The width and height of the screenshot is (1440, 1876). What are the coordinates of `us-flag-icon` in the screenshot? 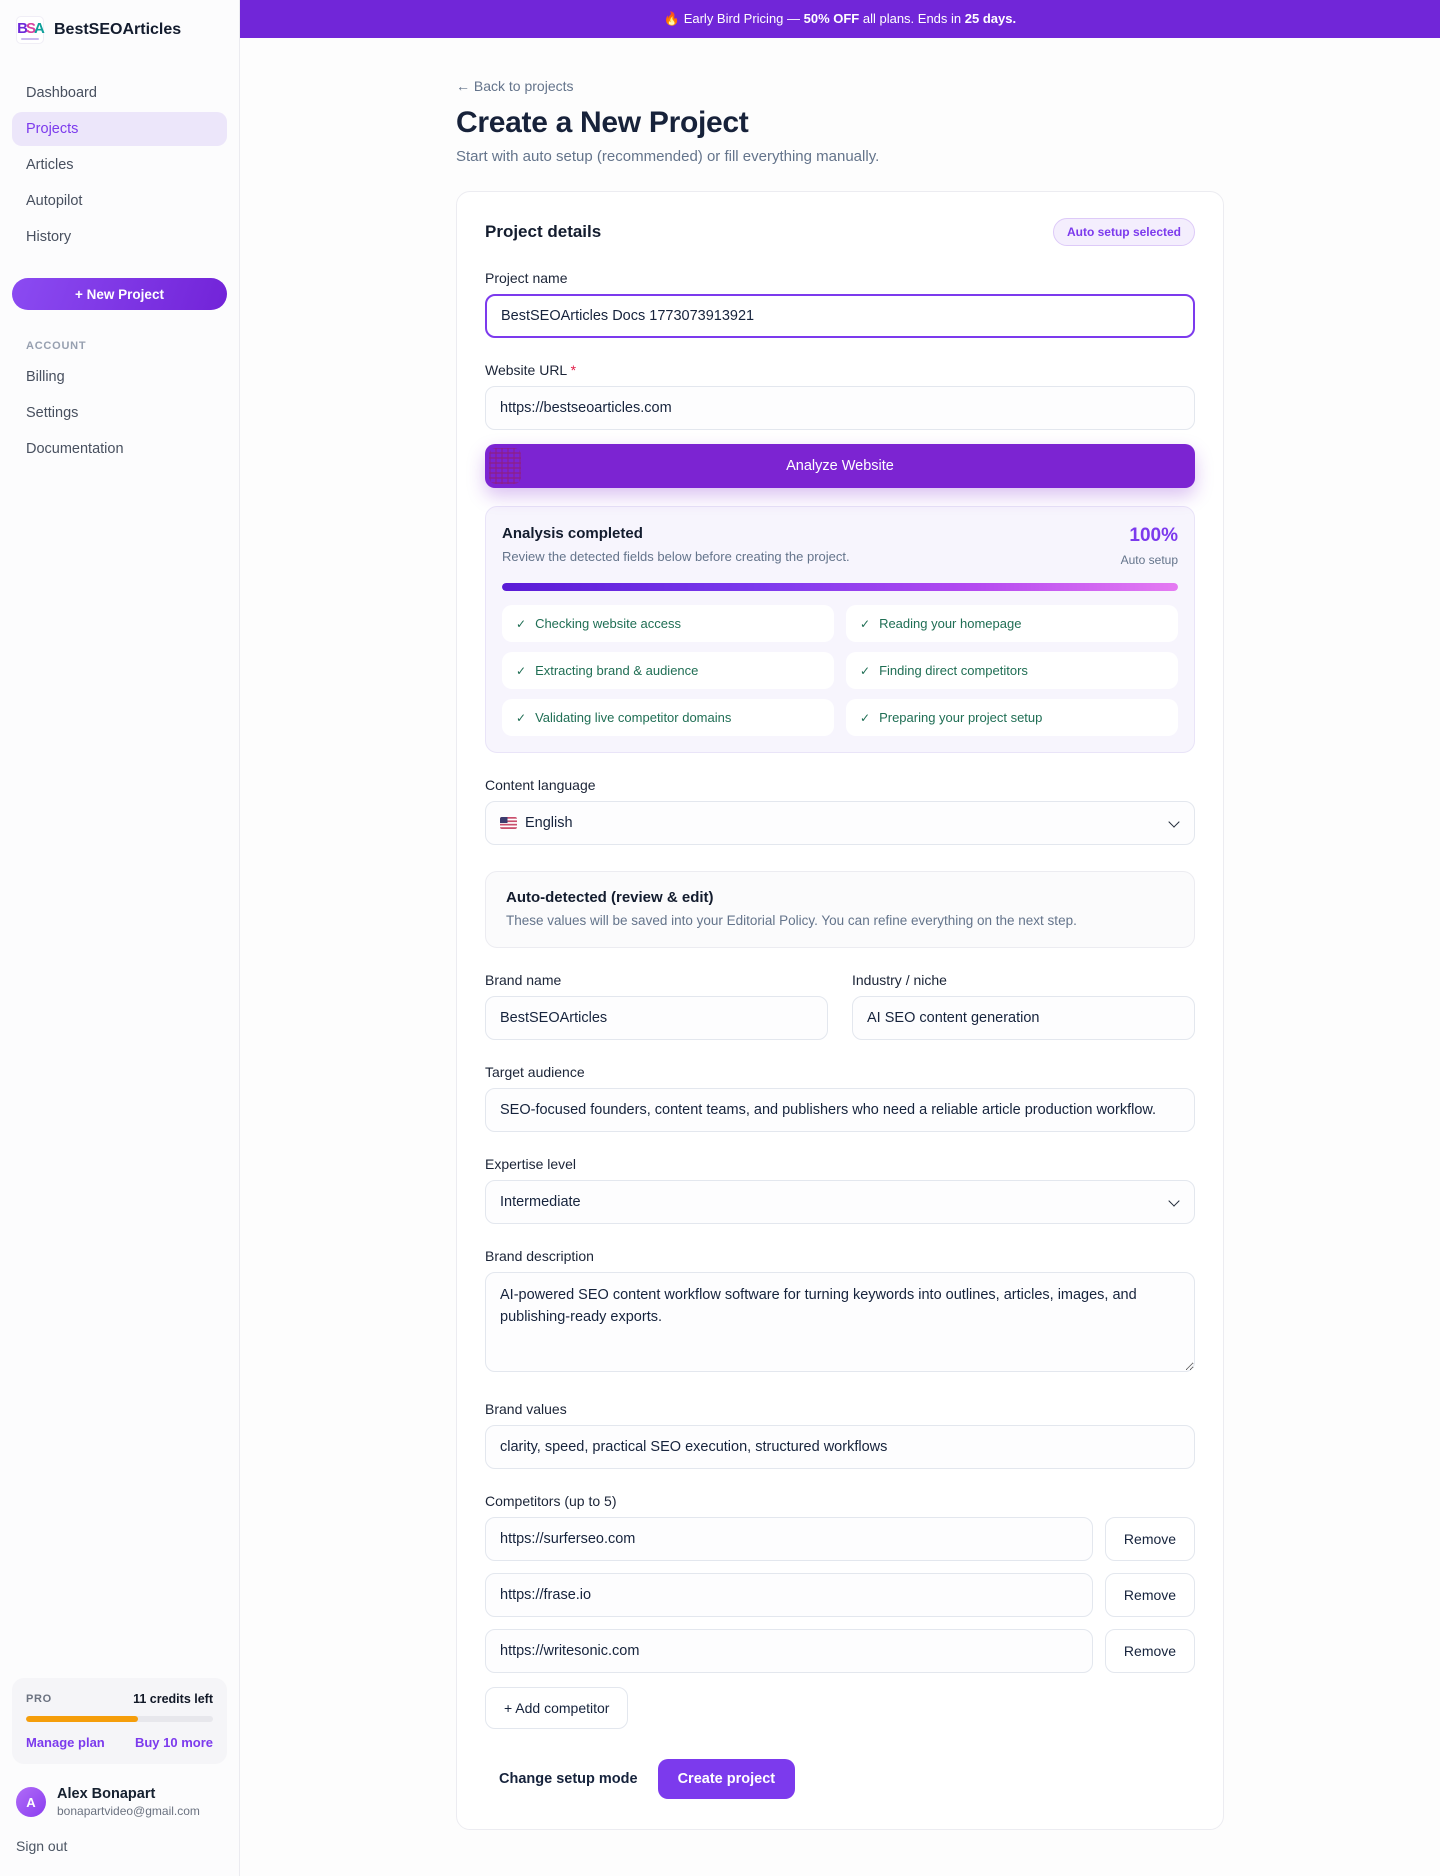 It's located at (508, 823).